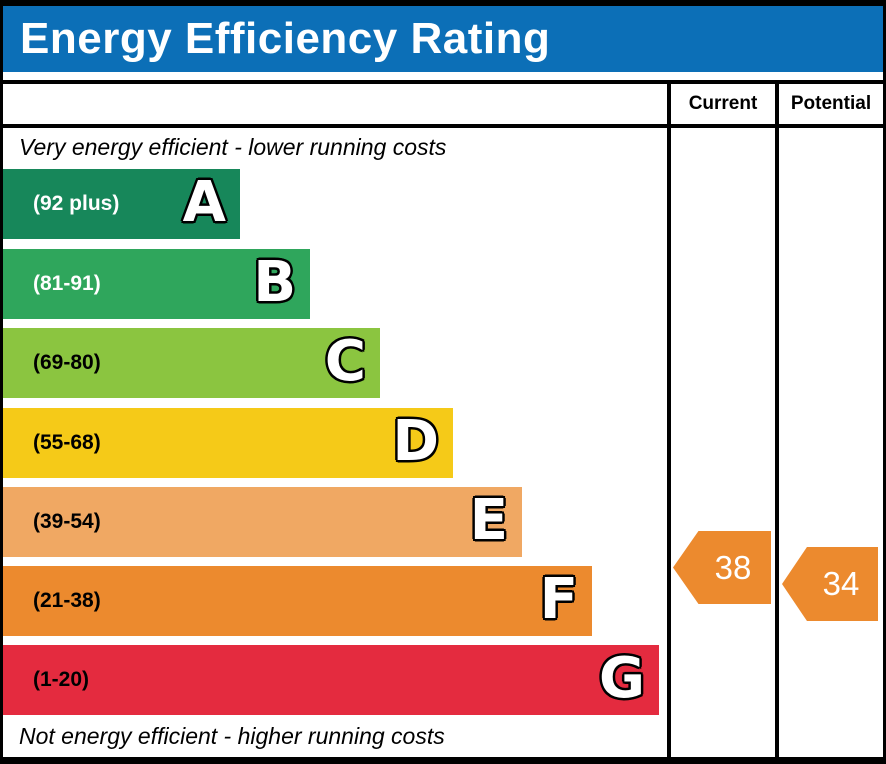  I want to click on band-letter: G, so click(622, 678).